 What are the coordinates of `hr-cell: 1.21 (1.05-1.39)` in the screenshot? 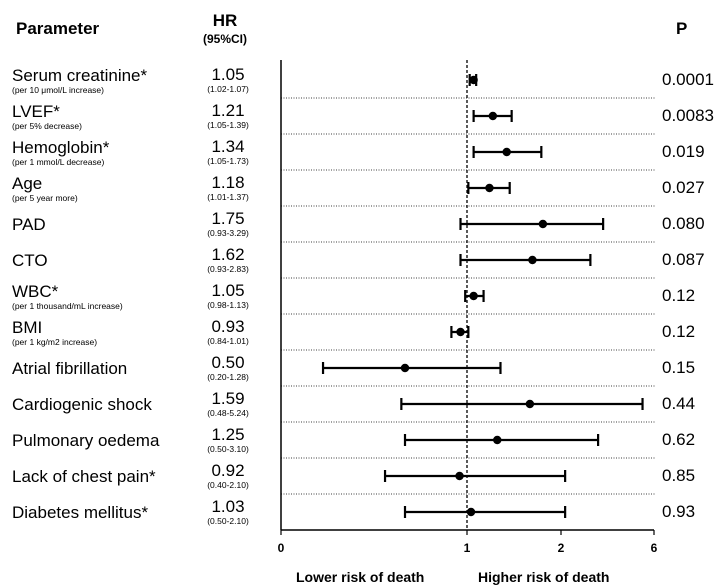 It's located at (228, 116).